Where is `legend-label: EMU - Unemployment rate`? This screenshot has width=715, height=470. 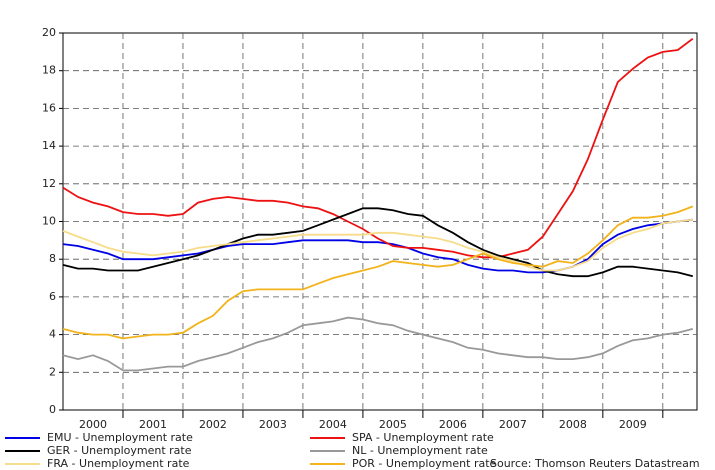 legend-label: EMU - Unemployment rate is located at coordinates (120, 437).